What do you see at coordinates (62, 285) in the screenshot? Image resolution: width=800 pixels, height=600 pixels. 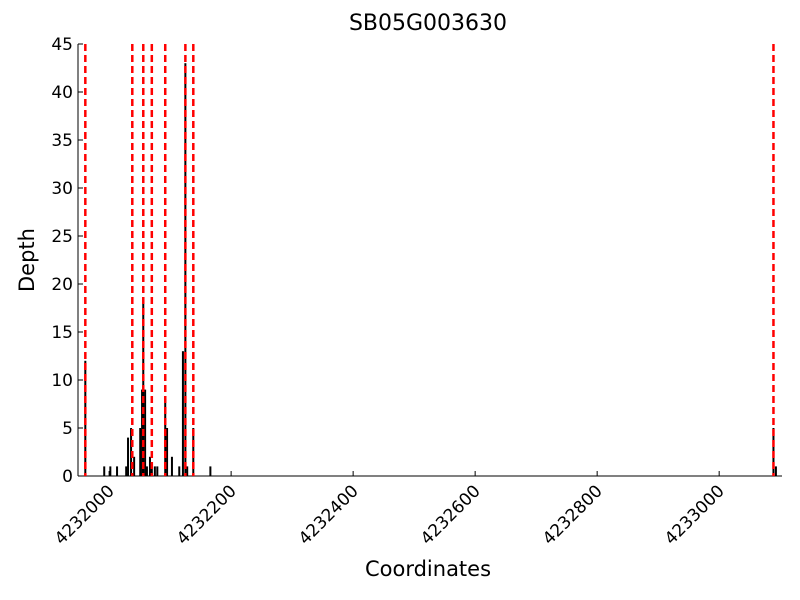 I see `y-tick-label: 20` at bounding box center [62, 285].